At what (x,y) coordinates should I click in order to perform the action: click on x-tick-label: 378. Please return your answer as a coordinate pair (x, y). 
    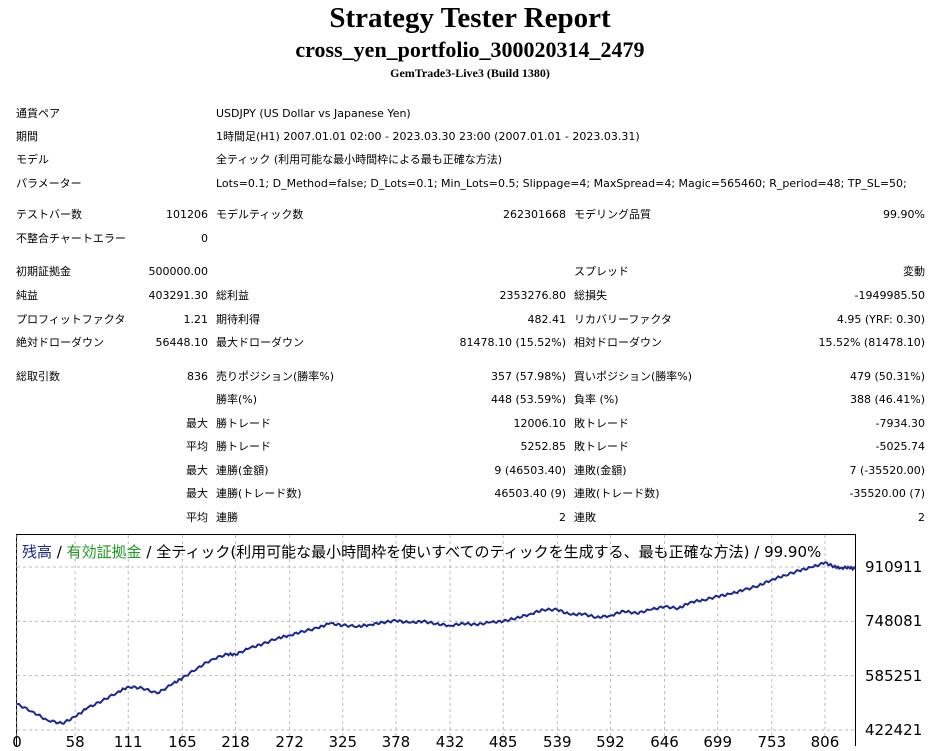
    Looking at the image, I should click on (396, 742).